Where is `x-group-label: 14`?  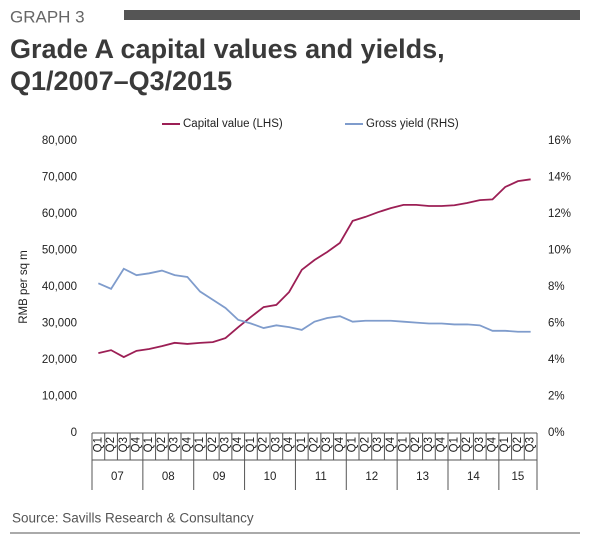 x-group-label: 14 is located at coordinates (473, 477).